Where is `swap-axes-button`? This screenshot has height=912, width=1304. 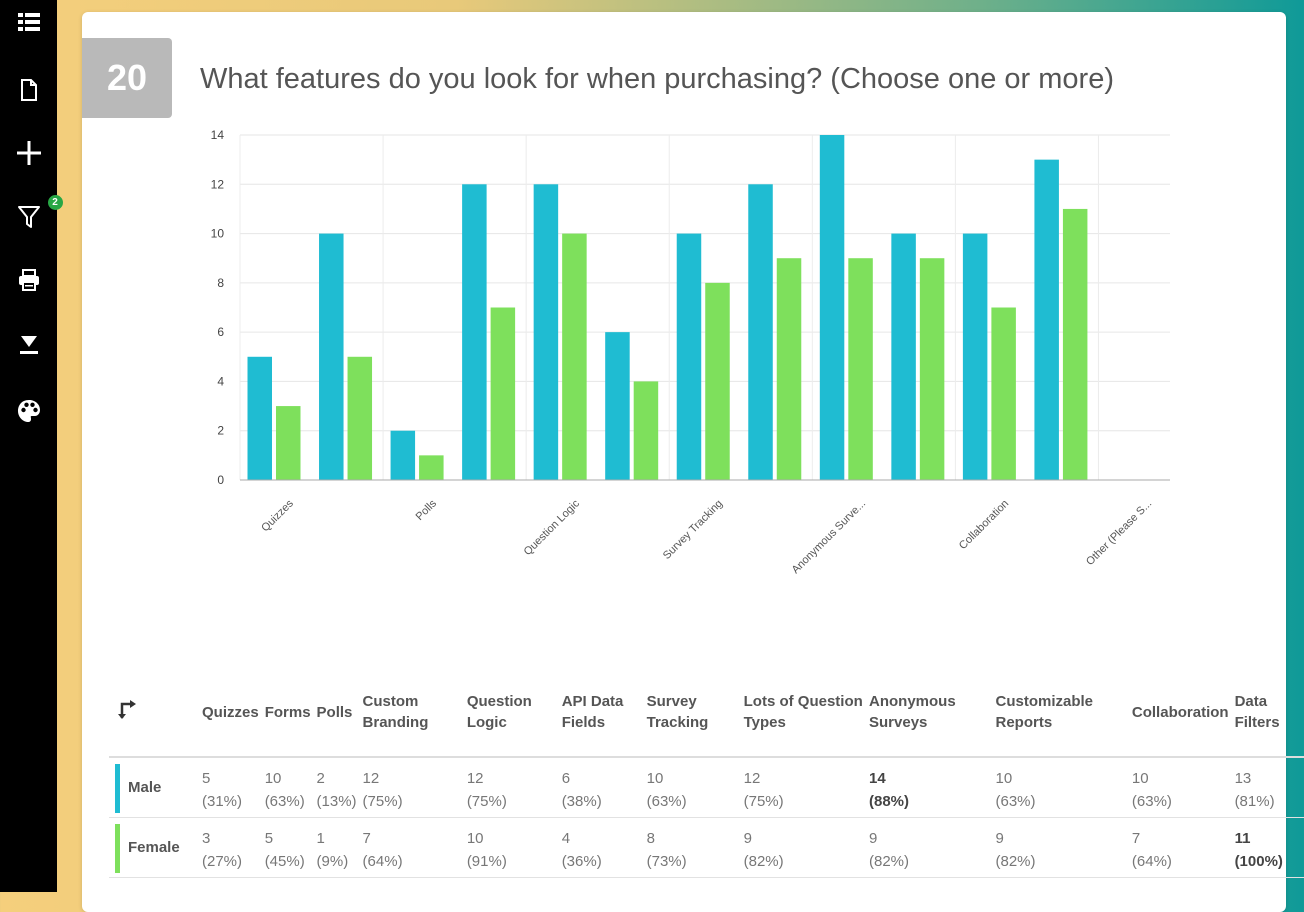 swap-axes-button is located at coordinates (154, 713).